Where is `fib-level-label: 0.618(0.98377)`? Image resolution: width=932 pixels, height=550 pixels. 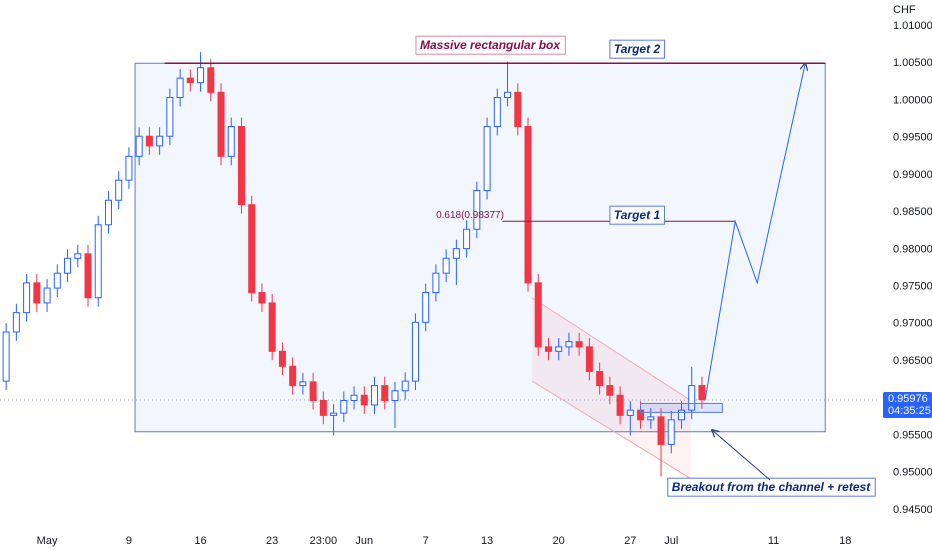
fib-level-label: 0.618(0.98377) is located at coordinates (470, 215).